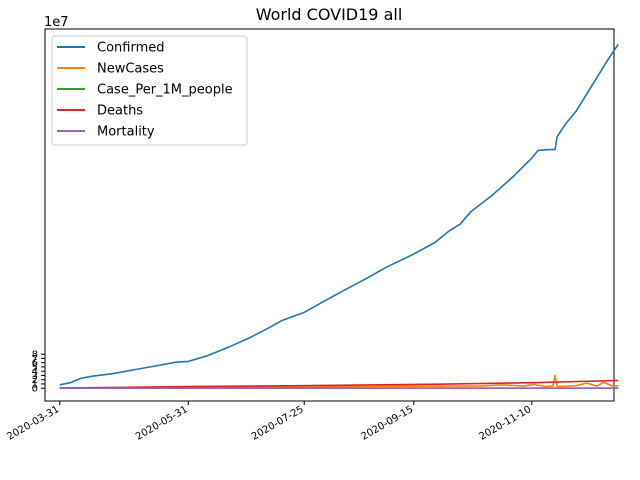 This screenshot has width=640, height=480. What do you see at coordinates (126, 132) in the screenshot?
I see `legend-label: Mortality` at bounding box center [126, 132].